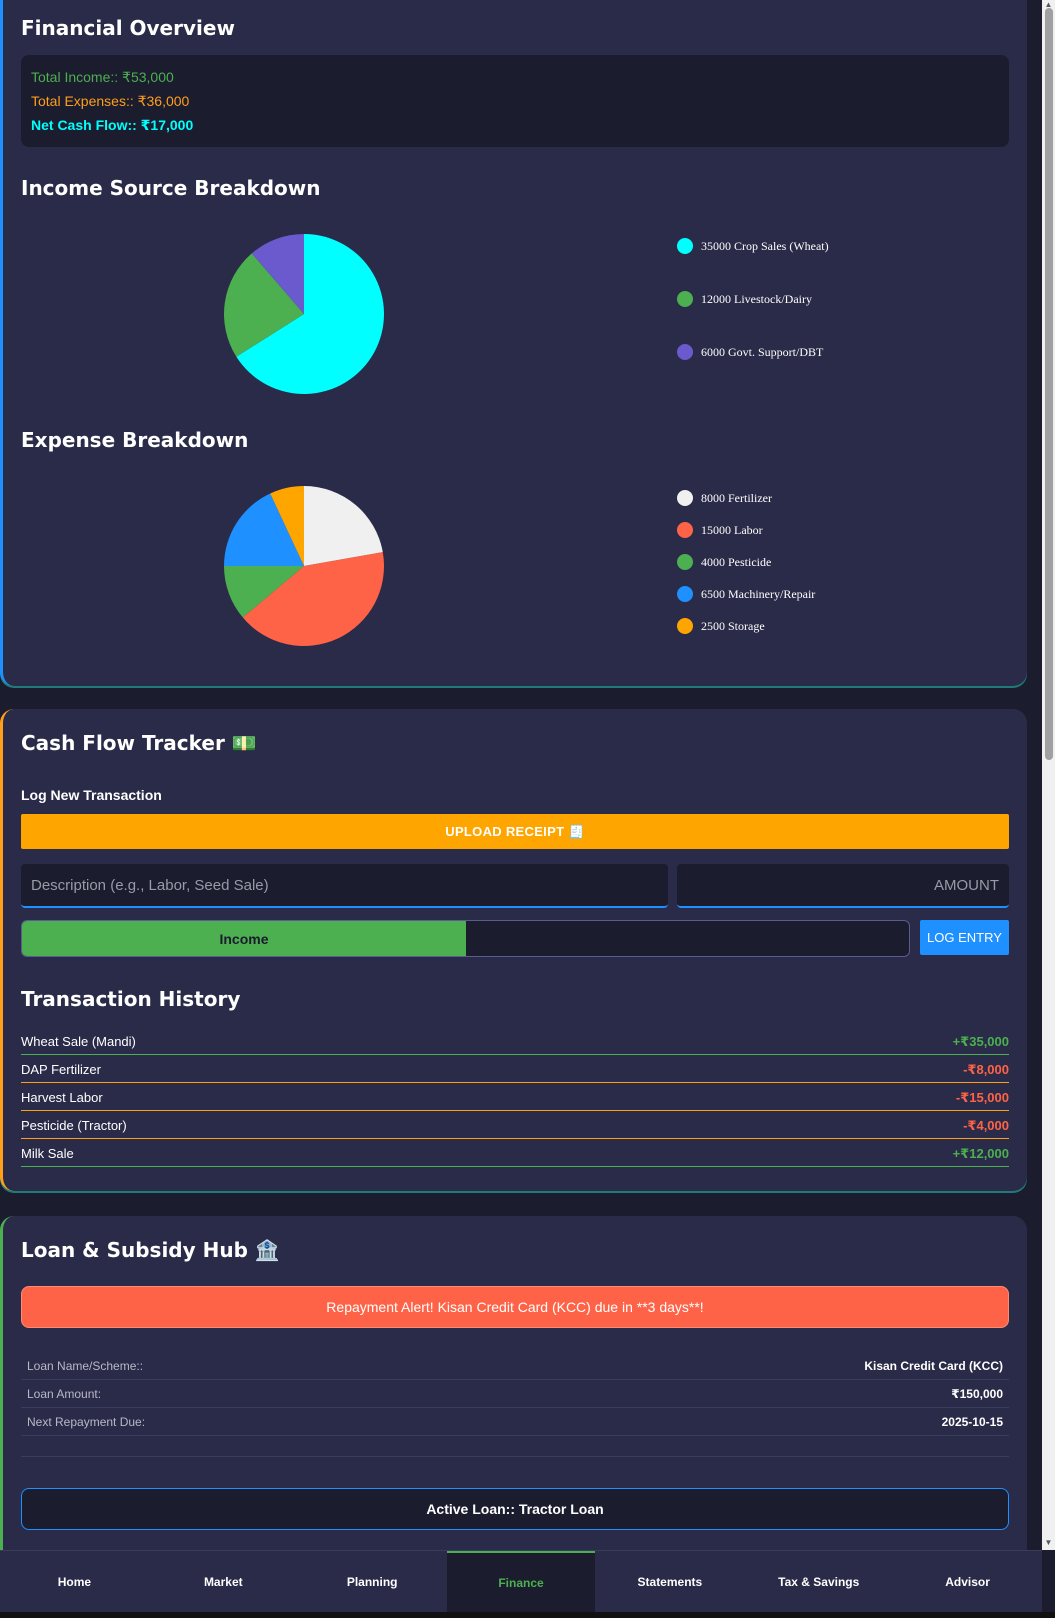 This screenshot has height=1618, width=1055. I want to click on nav-item-tax-savings: Tax & Savings, so click(819, 1581).